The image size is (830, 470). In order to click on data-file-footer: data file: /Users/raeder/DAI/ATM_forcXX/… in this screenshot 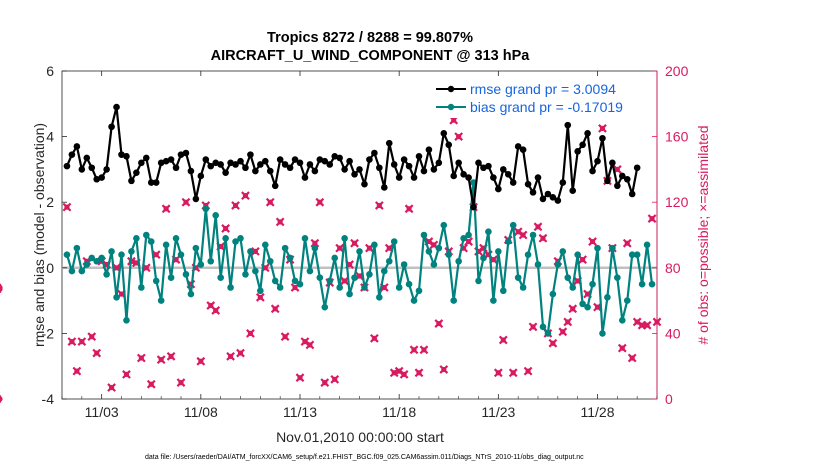, I will do `click(364, 457)`.